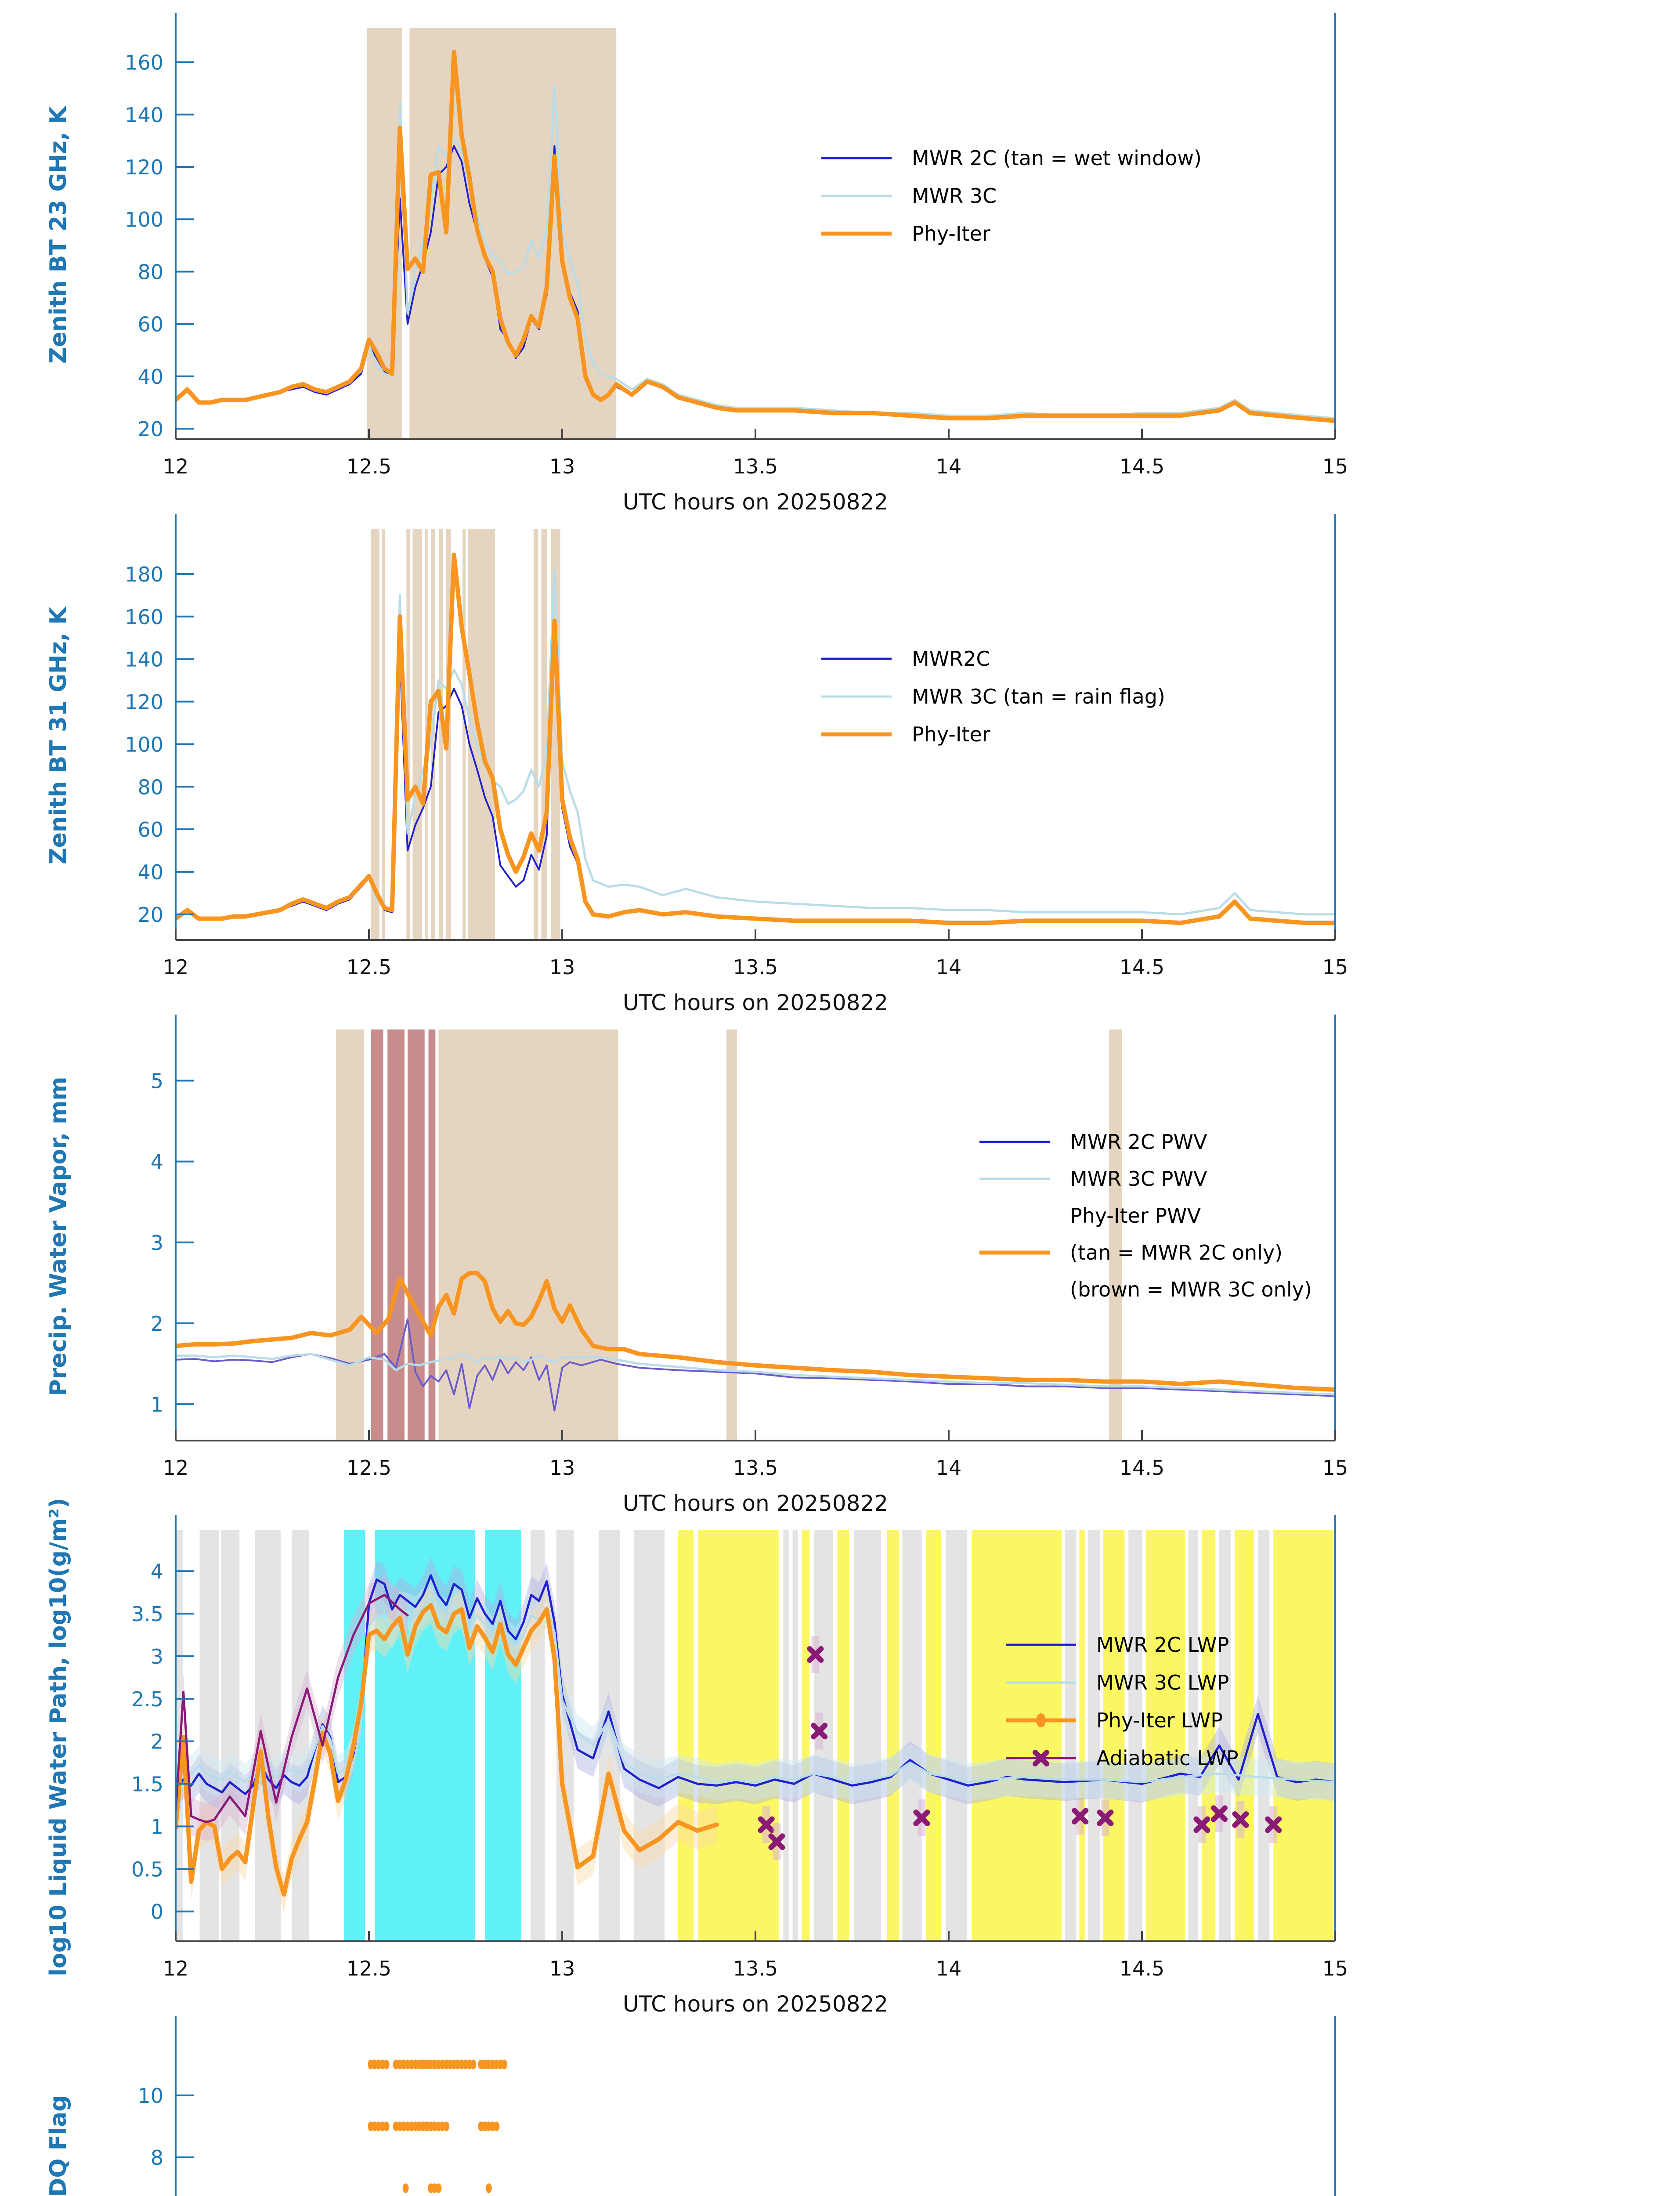 This screenshot has width=1680, height=2196. I want to click on y-tick-label: 3, so click(157, 1657).